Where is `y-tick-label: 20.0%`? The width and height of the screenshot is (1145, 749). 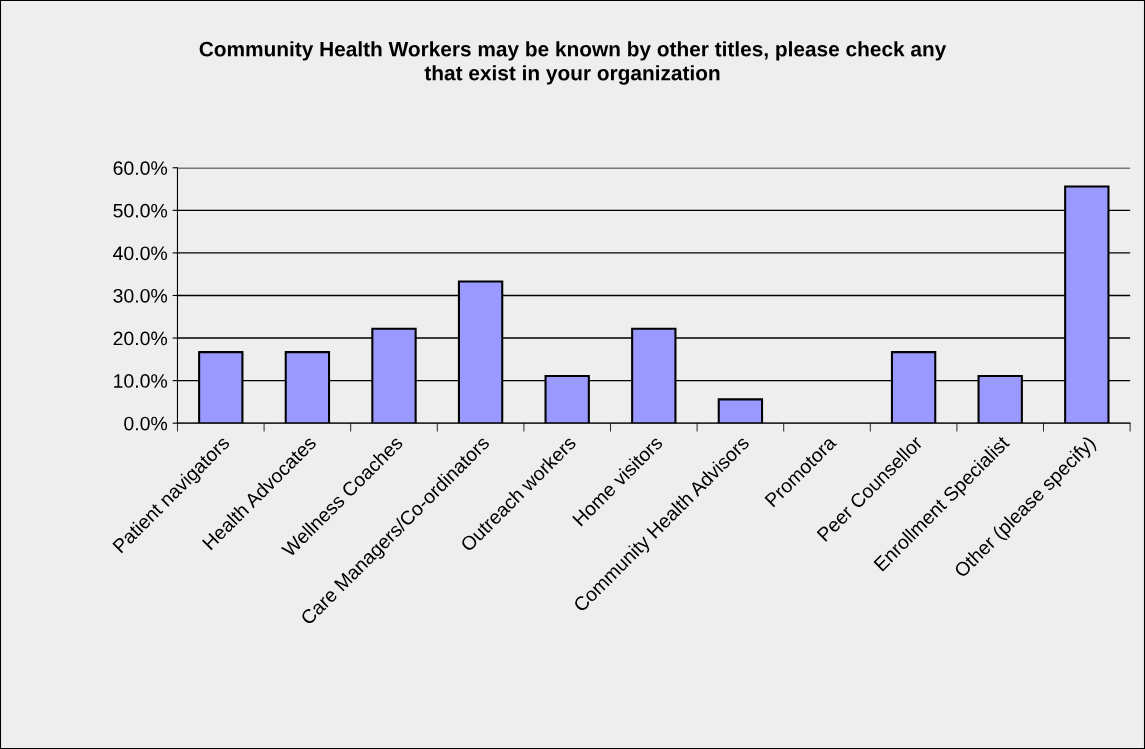
y-tick-label: 20.0% is located at coordinates (140, 338).